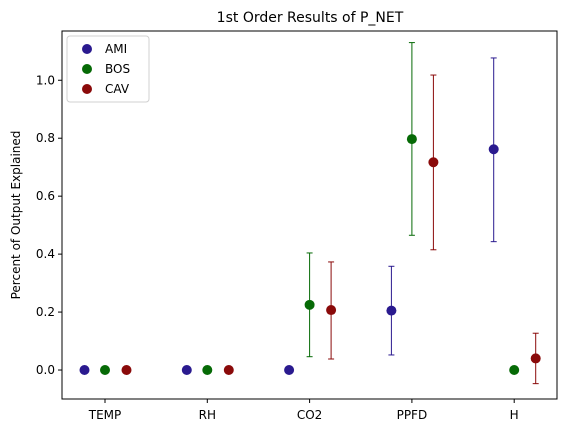 The height and width of the screenshot is (433, 567). What do you see at coordinates (514, 415) in the screenshot?
I see `x-tick-label: H` at bounding box center [514, 415].